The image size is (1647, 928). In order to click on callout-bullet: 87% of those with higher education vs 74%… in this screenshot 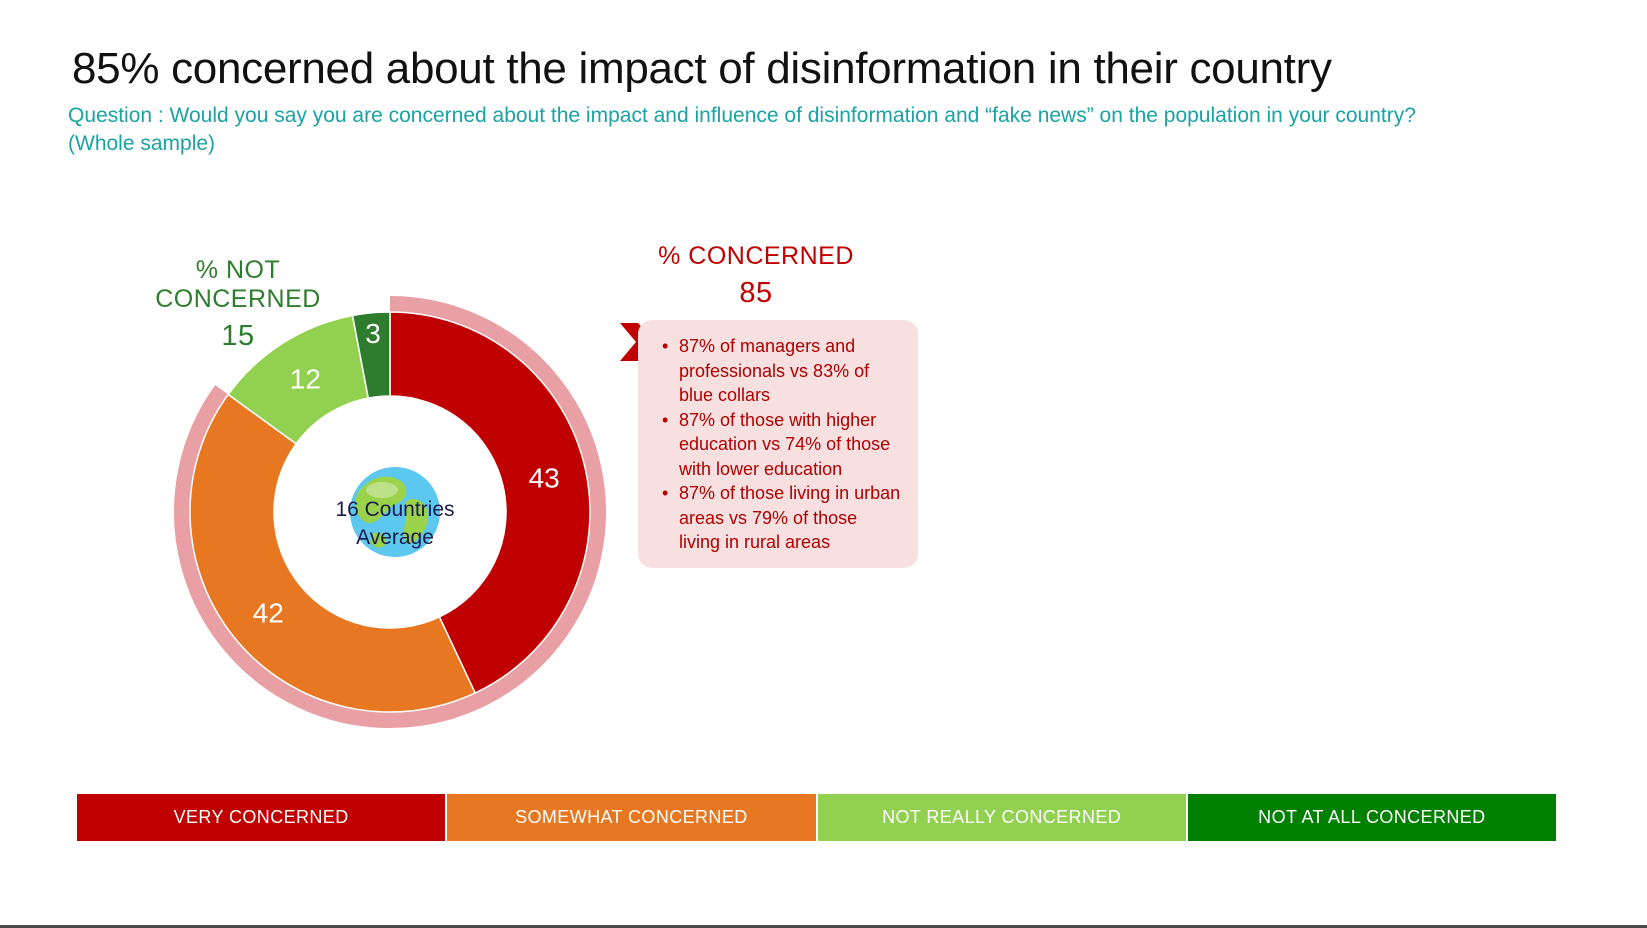, I will do `click(784, 445)`.